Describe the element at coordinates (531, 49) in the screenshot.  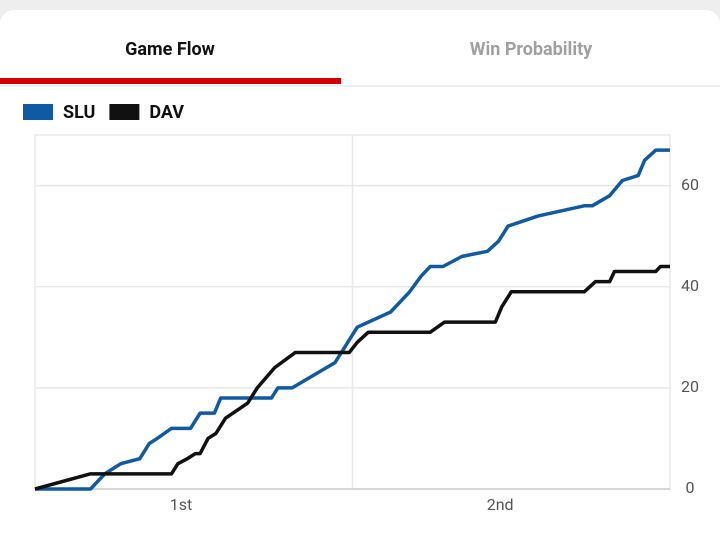
I see `tab: Win Probability` at that location.